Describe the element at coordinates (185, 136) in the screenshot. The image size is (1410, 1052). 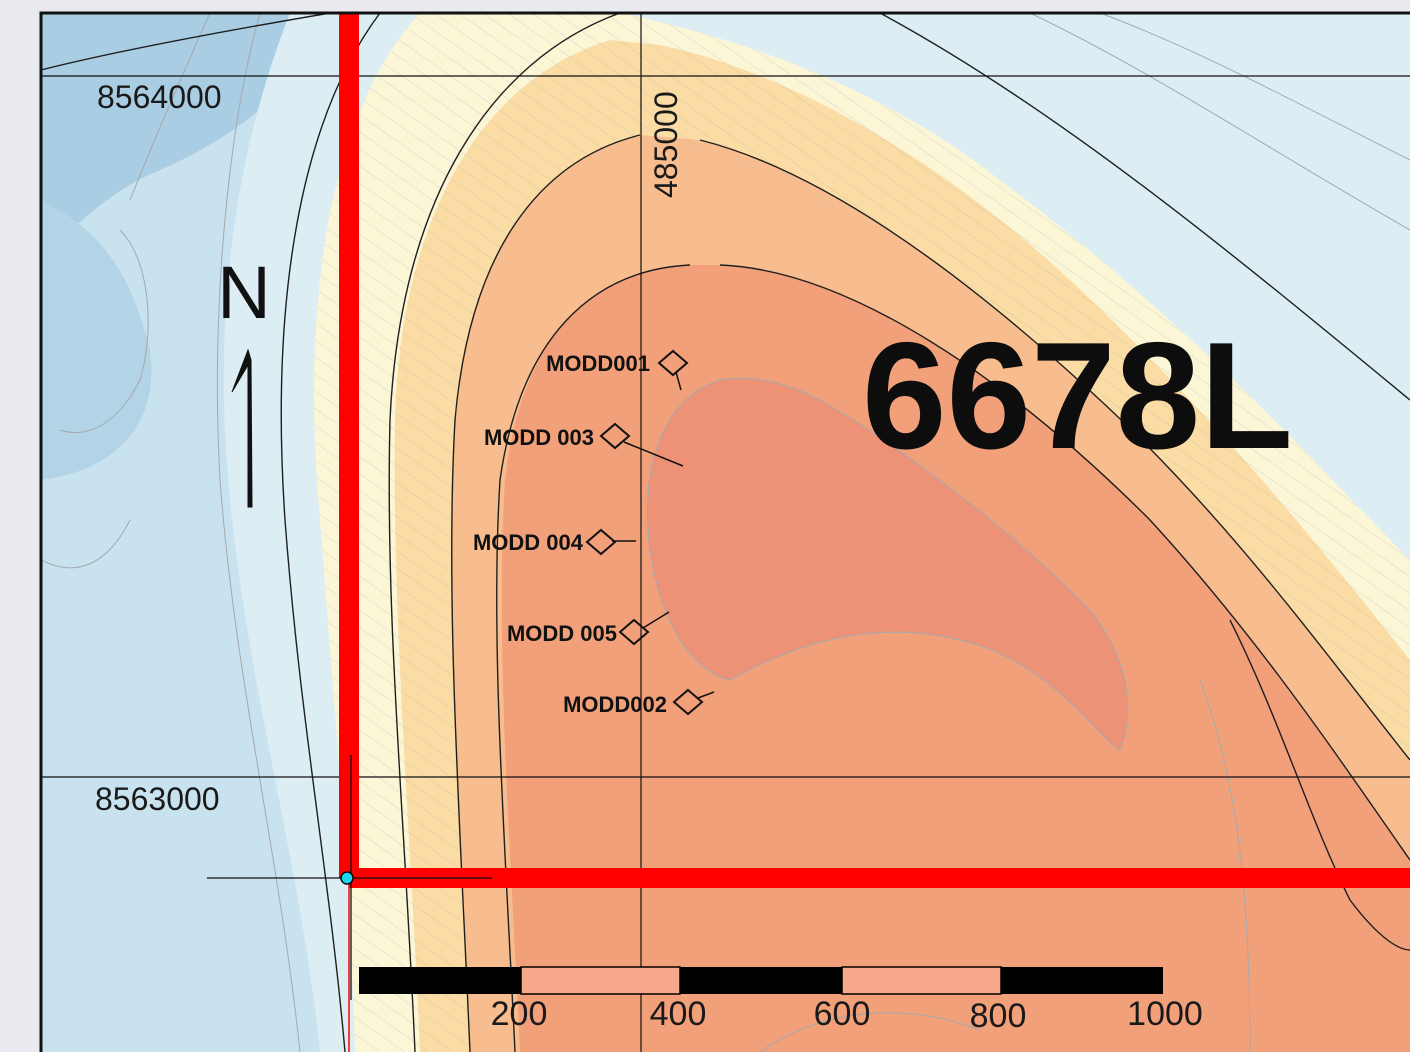
I see `low-zone-nw` at that location.